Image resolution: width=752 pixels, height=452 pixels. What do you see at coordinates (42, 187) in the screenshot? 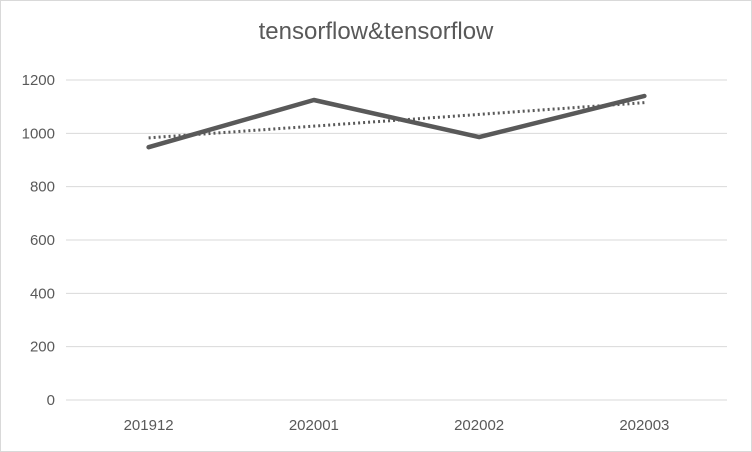
I see `y-tick-label: 800` at bounding box center [42, 187].